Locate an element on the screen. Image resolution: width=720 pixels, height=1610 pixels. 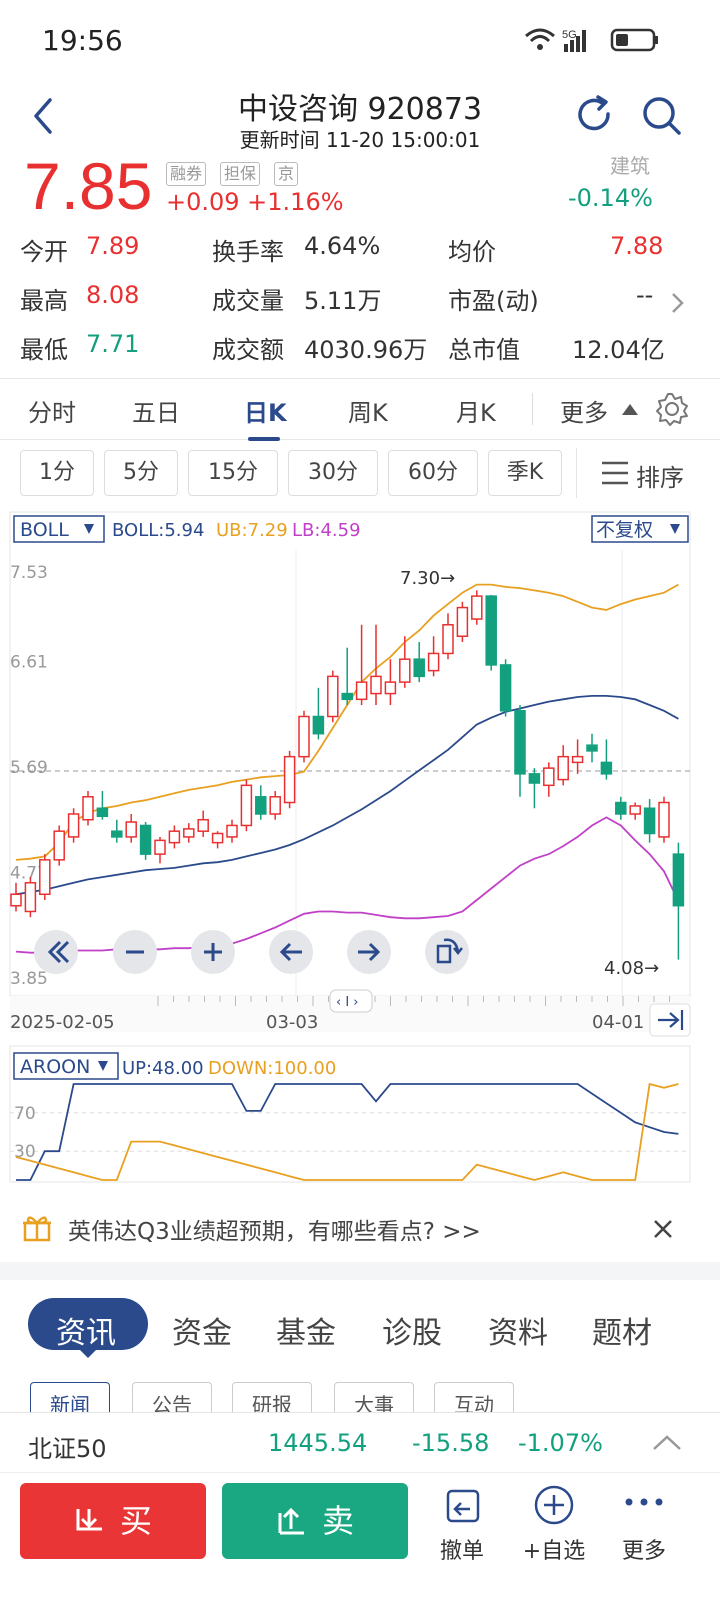
adjust-selector is located at coordinates (640, 529).